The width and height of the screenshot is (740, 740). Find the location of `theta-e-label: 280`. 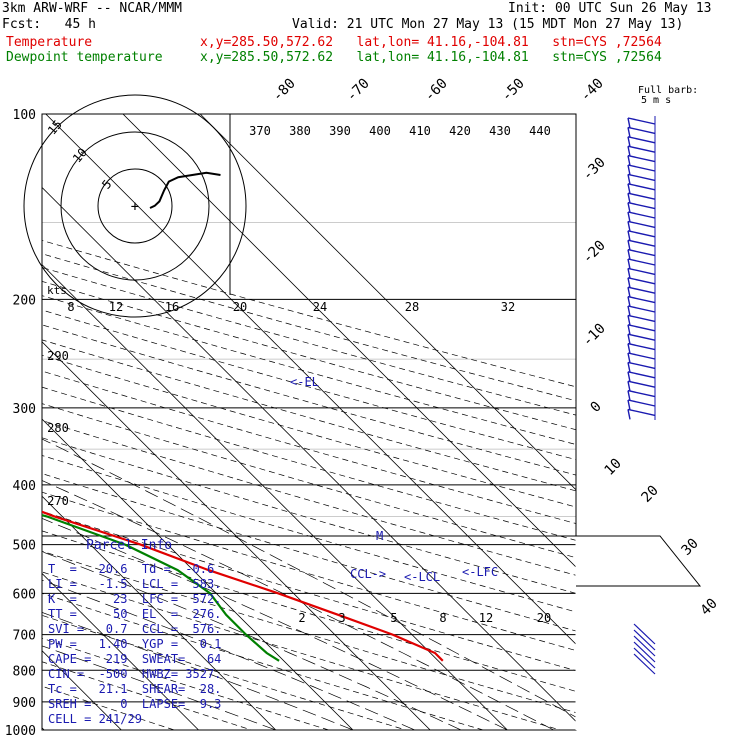

theta-e-label: 280 is located at coordinates (58, 428).